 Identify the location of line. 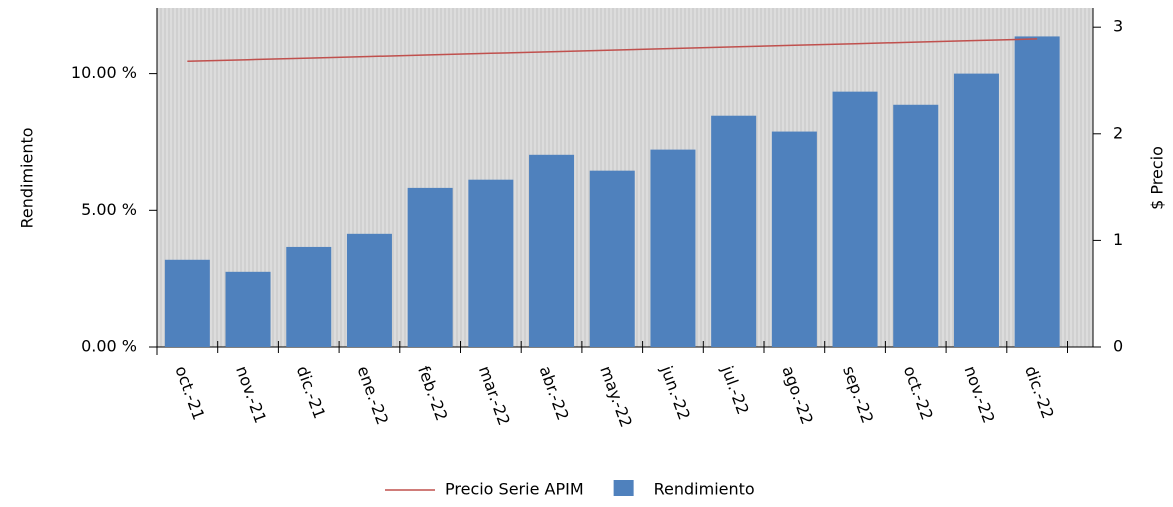
(612, 50).